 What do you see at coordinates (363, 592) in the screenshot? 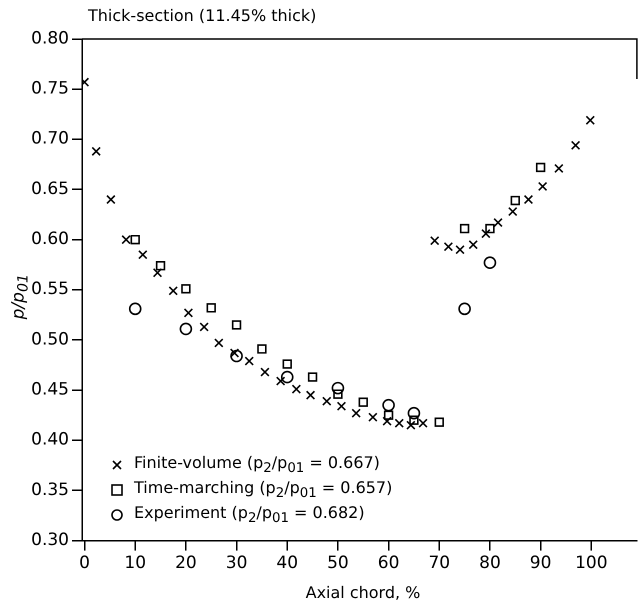
I see `x-axis-title: Axial chord, %` at bounding box center [363, 592].